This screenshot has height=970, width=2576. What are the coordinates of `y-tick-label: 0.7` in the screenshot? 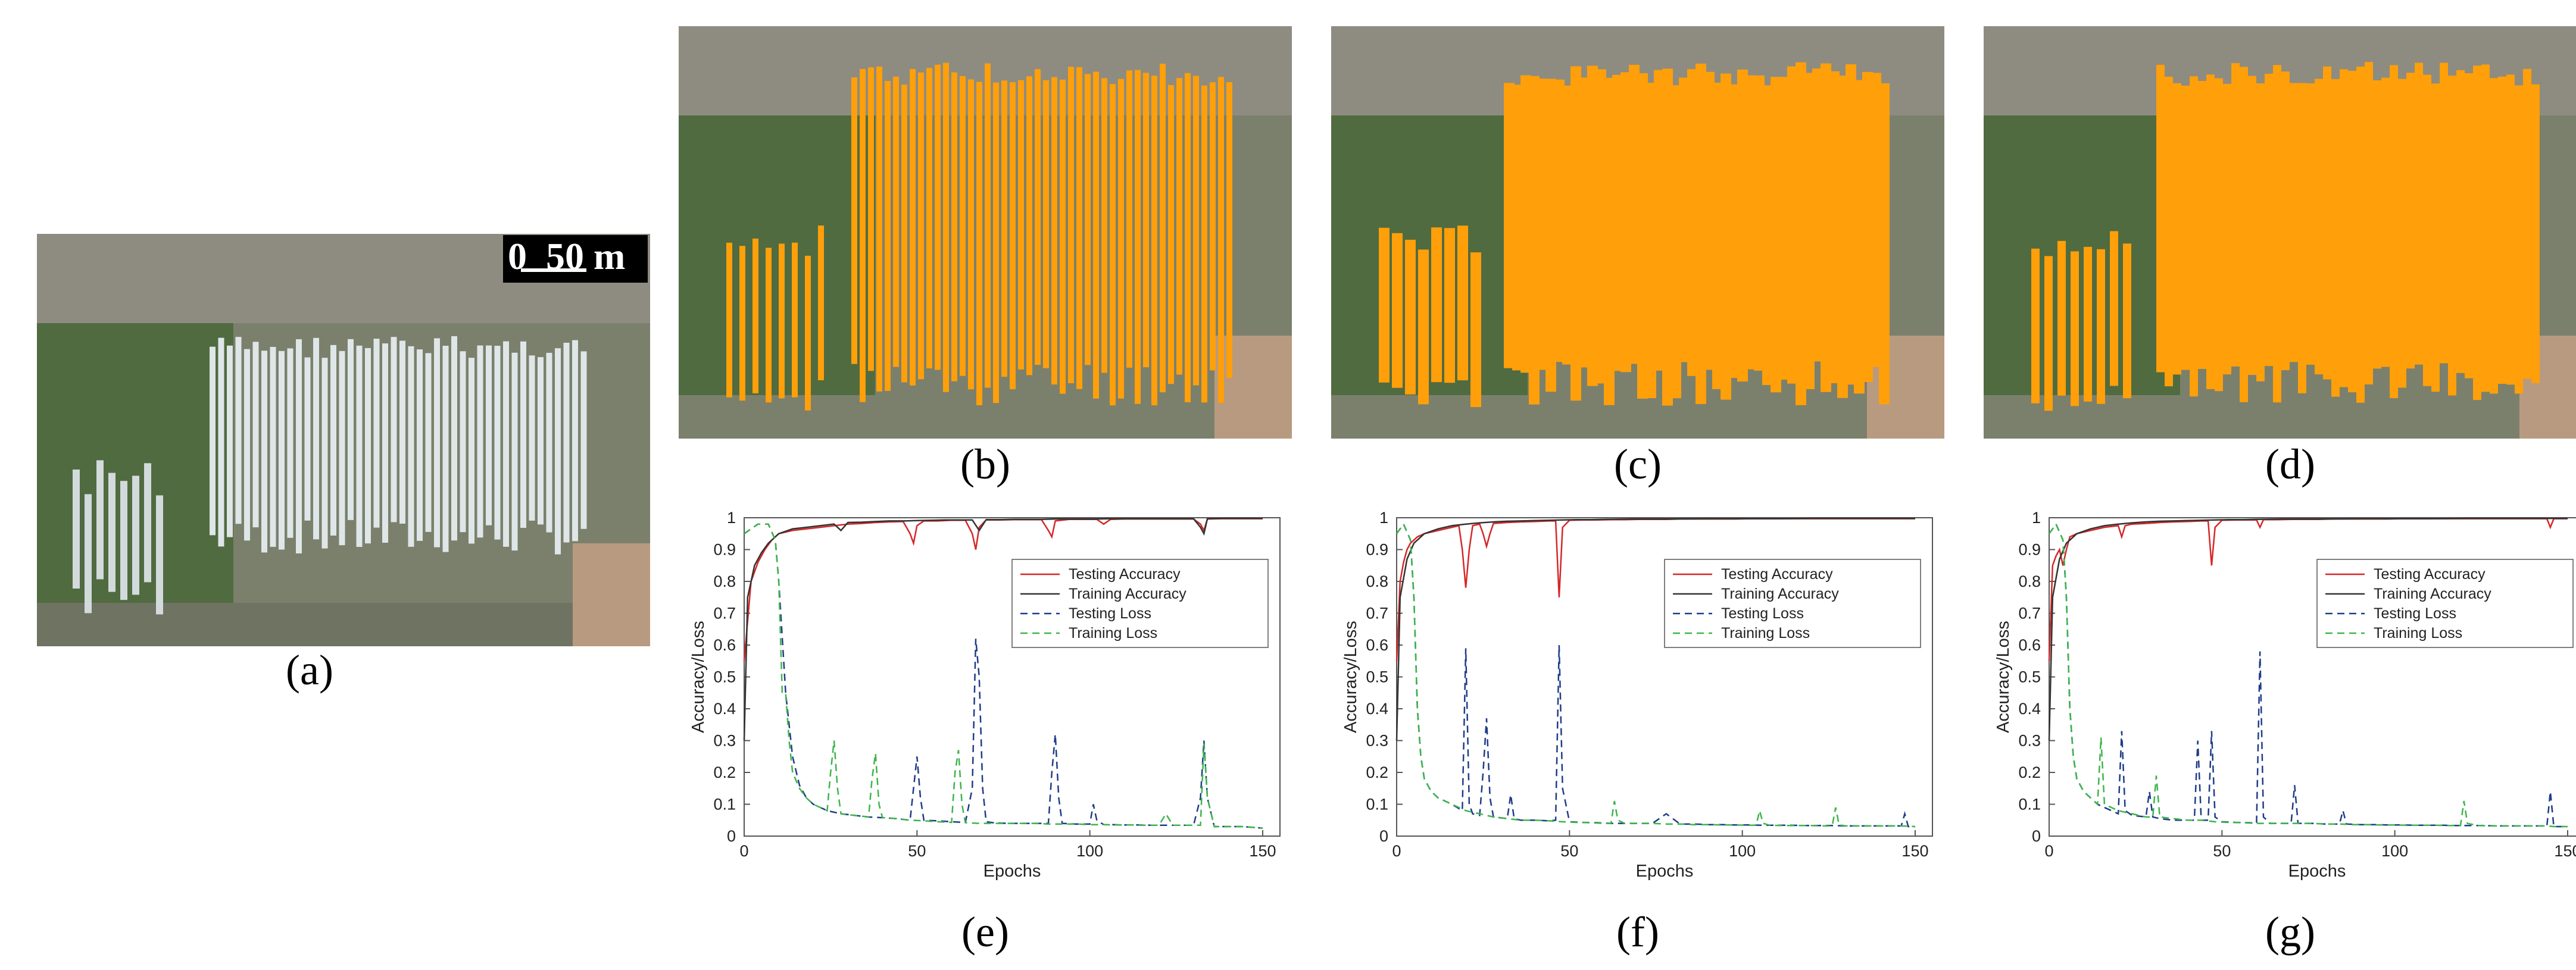 It's located at (1377, 613).